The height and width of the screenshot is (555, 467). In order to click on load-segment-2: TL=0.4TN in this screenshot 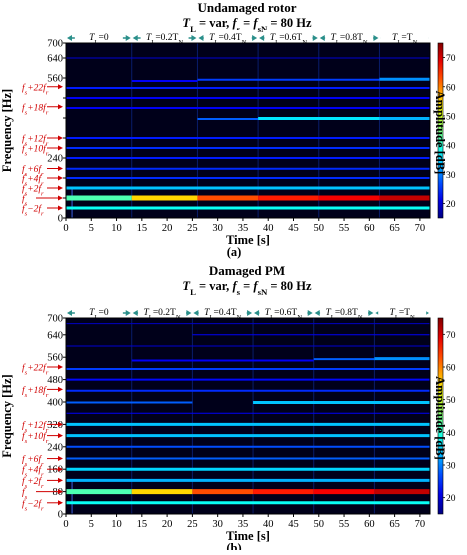, I will do `click(223, 313)`.